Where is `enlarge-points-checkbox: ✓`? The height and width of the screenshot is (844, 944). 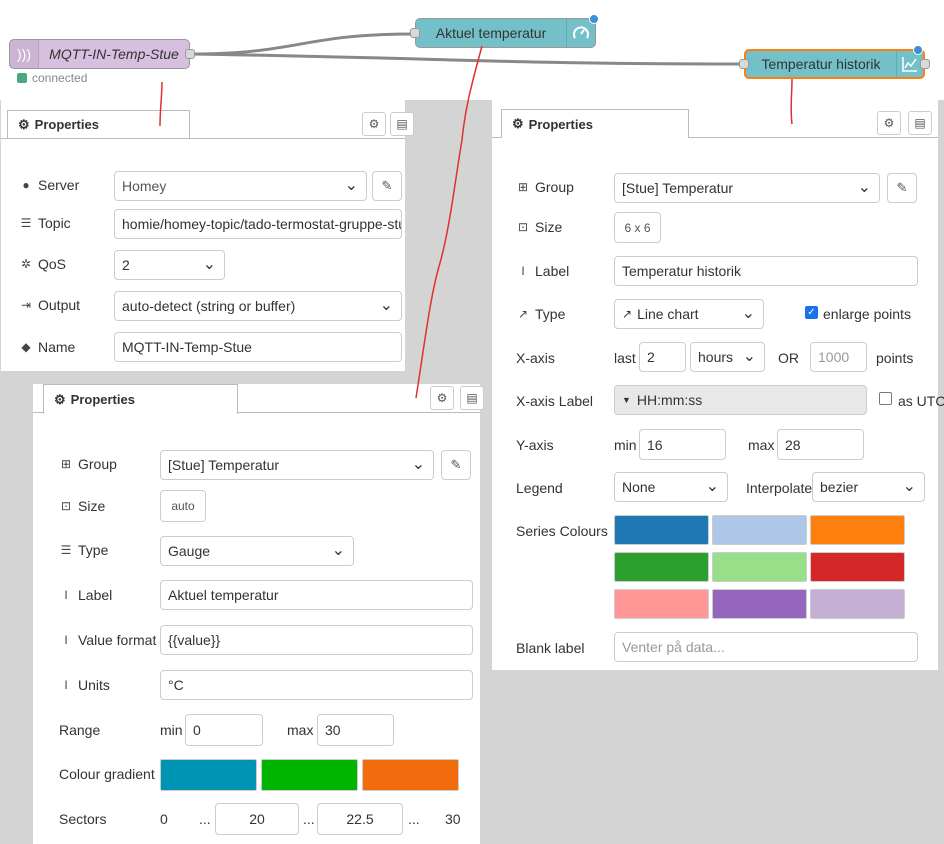 enlarge-points-checkbox: ✓ is located at coordinates (811, 312).